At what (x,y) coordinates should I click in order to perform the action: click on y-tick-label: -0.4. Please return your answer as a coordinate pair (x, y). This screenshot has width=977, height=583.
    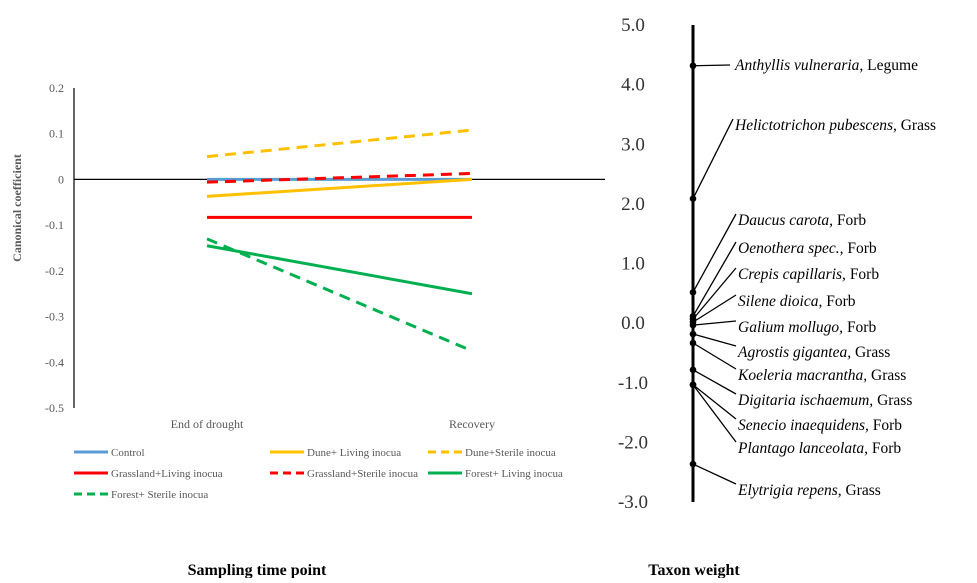
    Looking at the image, I should click on (54, 362).